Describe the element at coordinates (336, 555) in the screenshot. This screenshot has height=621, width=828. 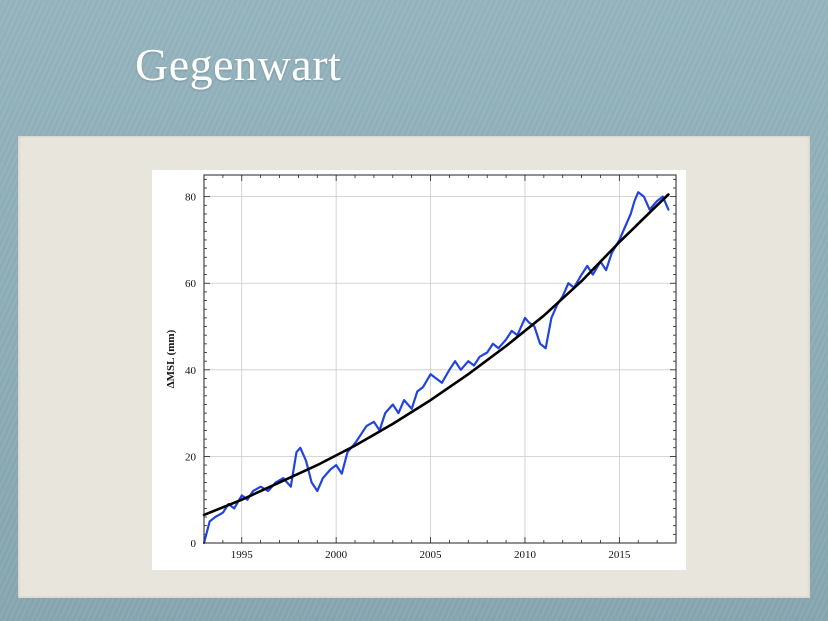
I see `x-tick-label: 2000` at that location.